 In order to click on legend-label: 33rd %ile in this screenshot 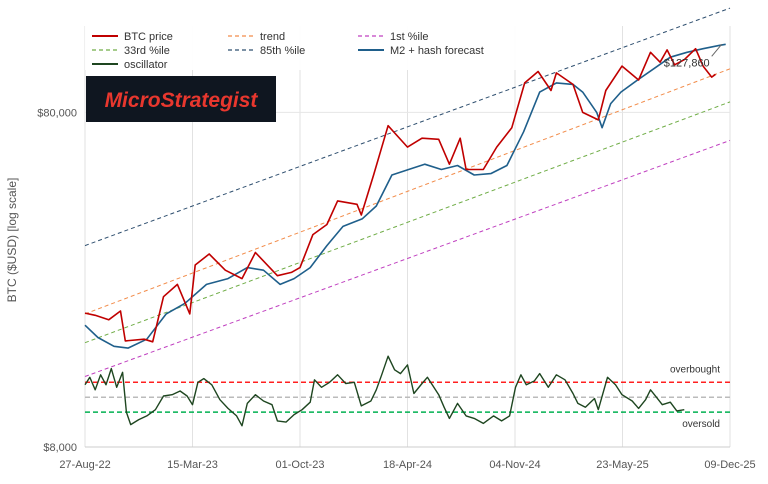, I will do `click(147, 51)`.